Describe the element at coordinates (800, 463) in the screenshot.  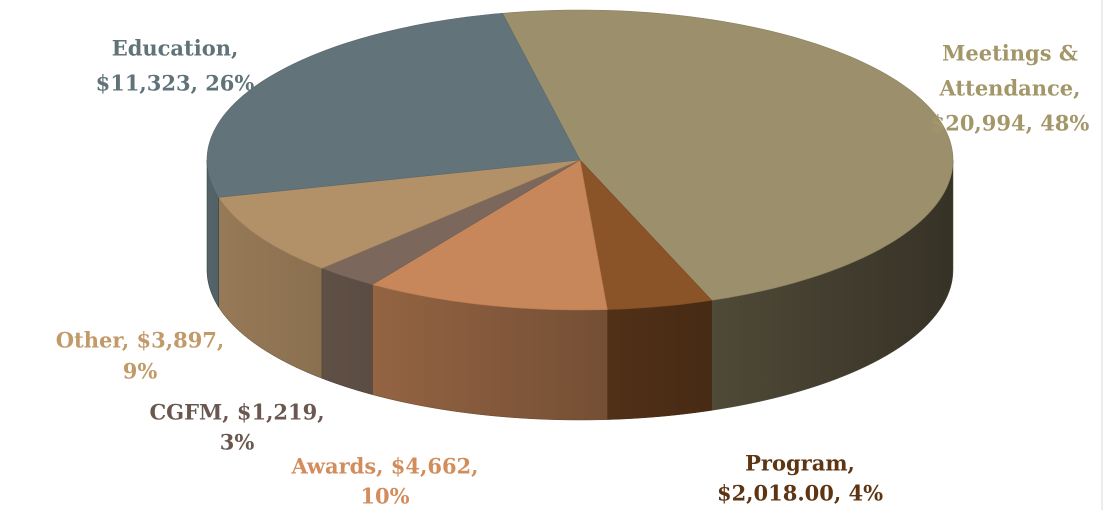
I see `data-label: Program,` at that location.